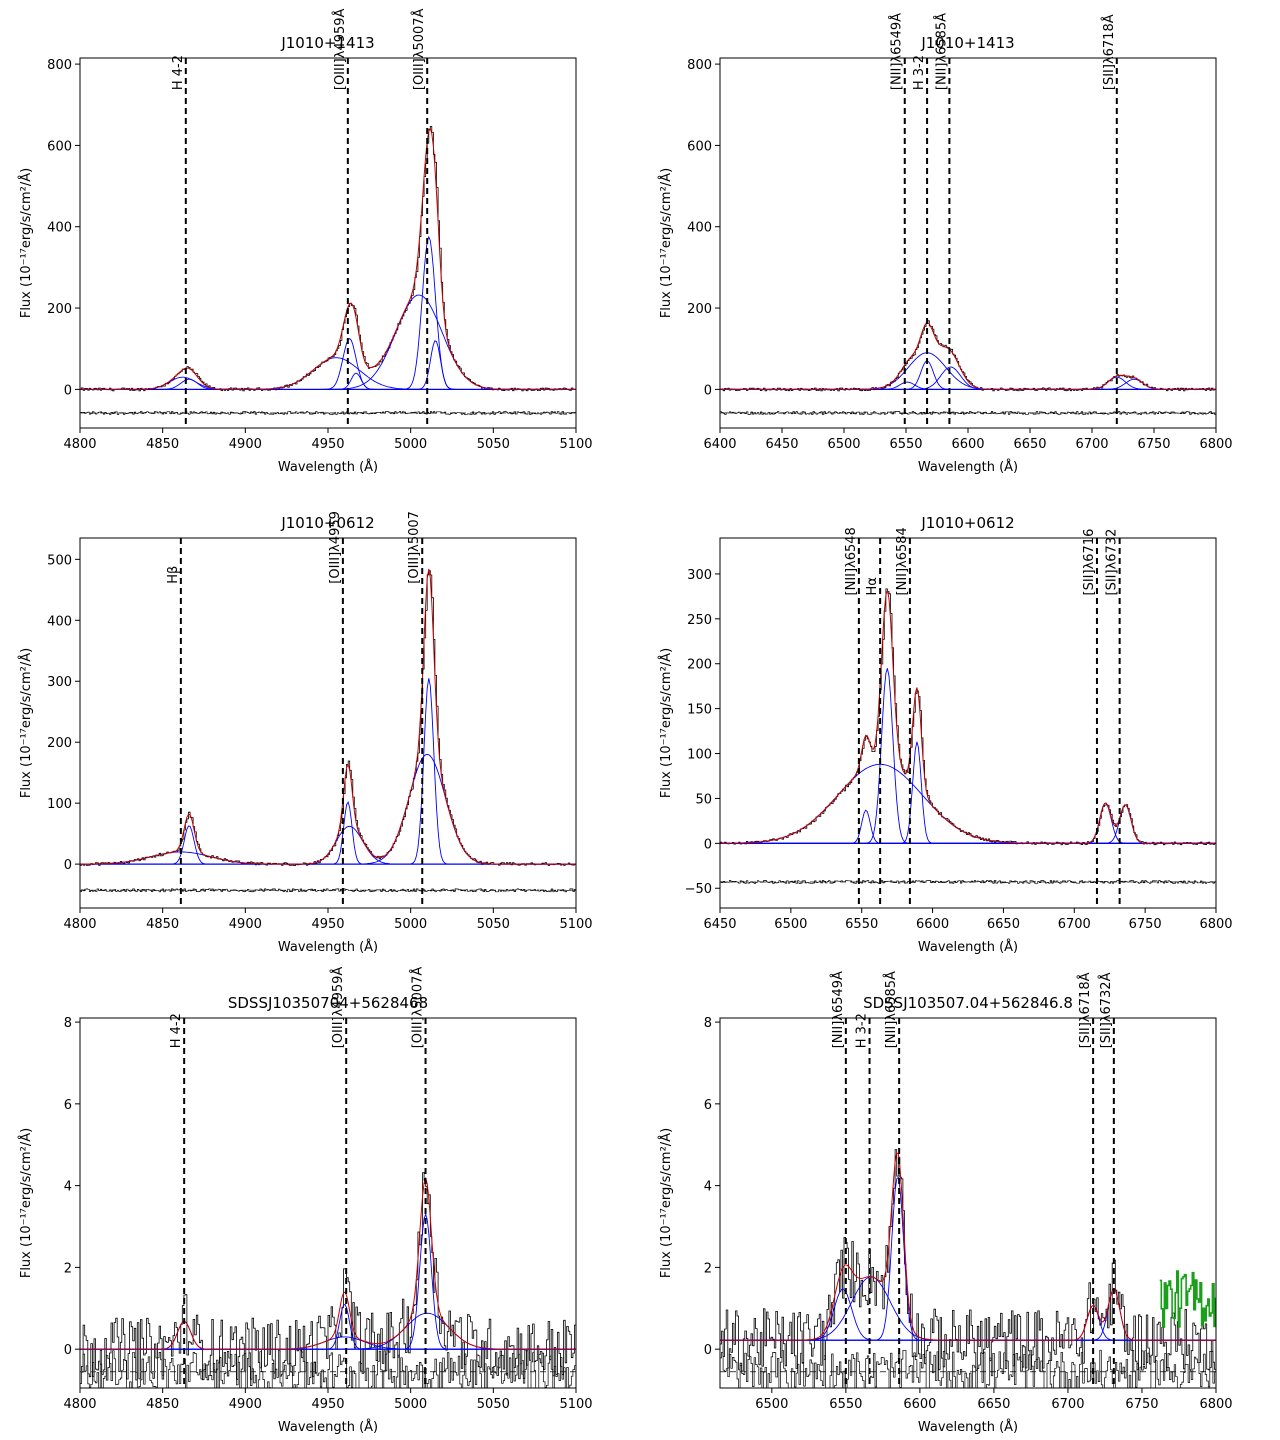 This screenshot has width=1280, height=1440. What do you see at coordinates (1089, 562) in the screenshot?
I see `emission-line-label: [SII]λ6716` at bounding box center [1089, 562].